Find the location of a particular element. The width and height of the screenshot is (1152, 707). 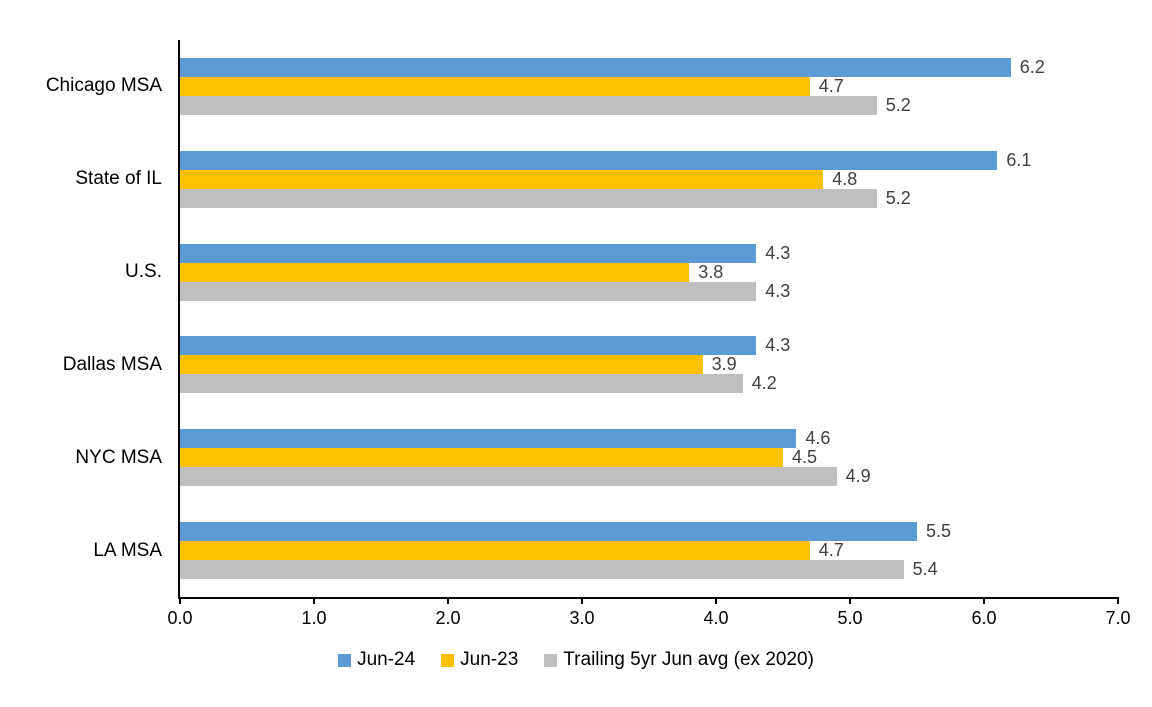

bar-line: 6.2 is located at coordinates (649, 66).